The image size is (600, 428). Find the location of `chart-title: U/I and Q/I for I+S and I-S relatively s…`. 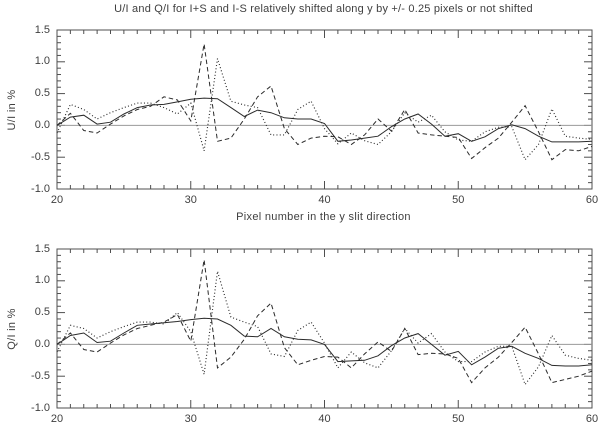

chart-title: U/I and Q/I for I+S and I-S relatively s… is located at coordinates (323, 9).